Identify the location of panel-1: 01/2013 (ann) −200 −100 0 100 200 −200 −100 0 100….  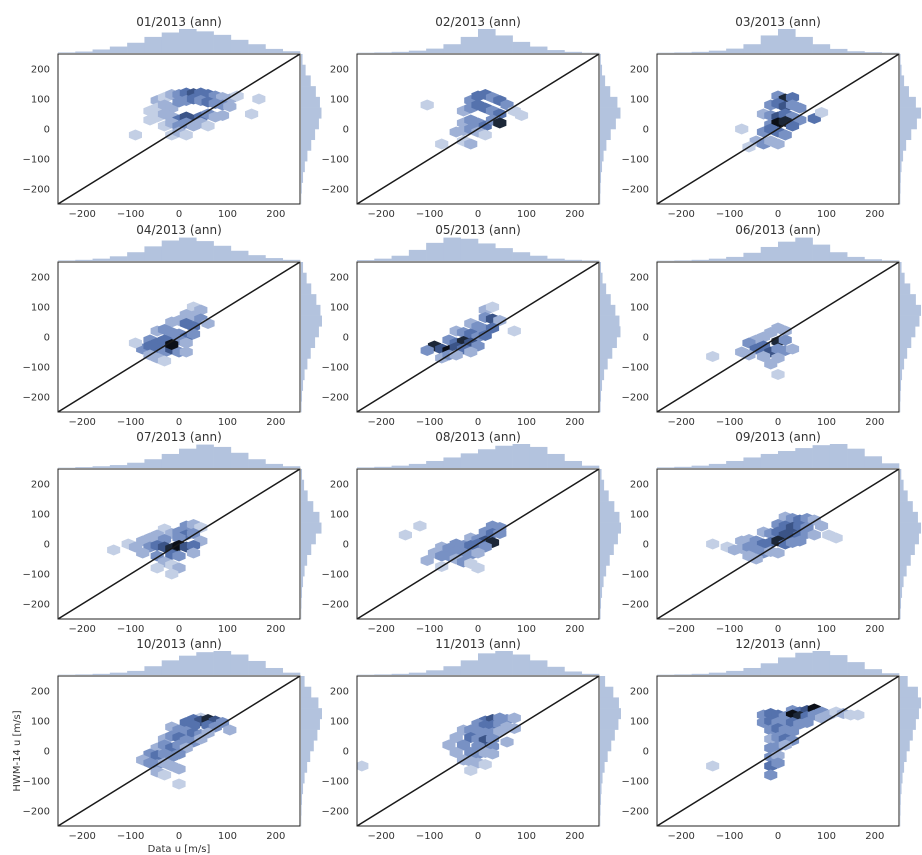
(172, 117).